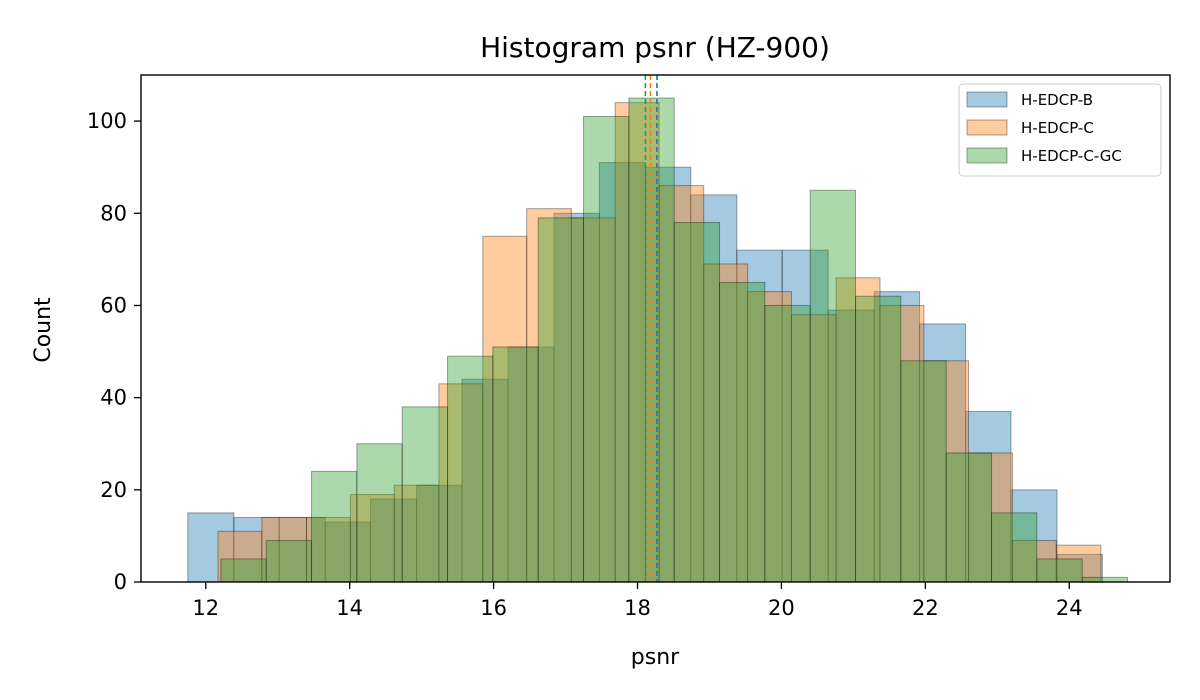  Describe the element at coordinates (205, 608) in the screenshot. I see `x-tick-label: 12` at that location.